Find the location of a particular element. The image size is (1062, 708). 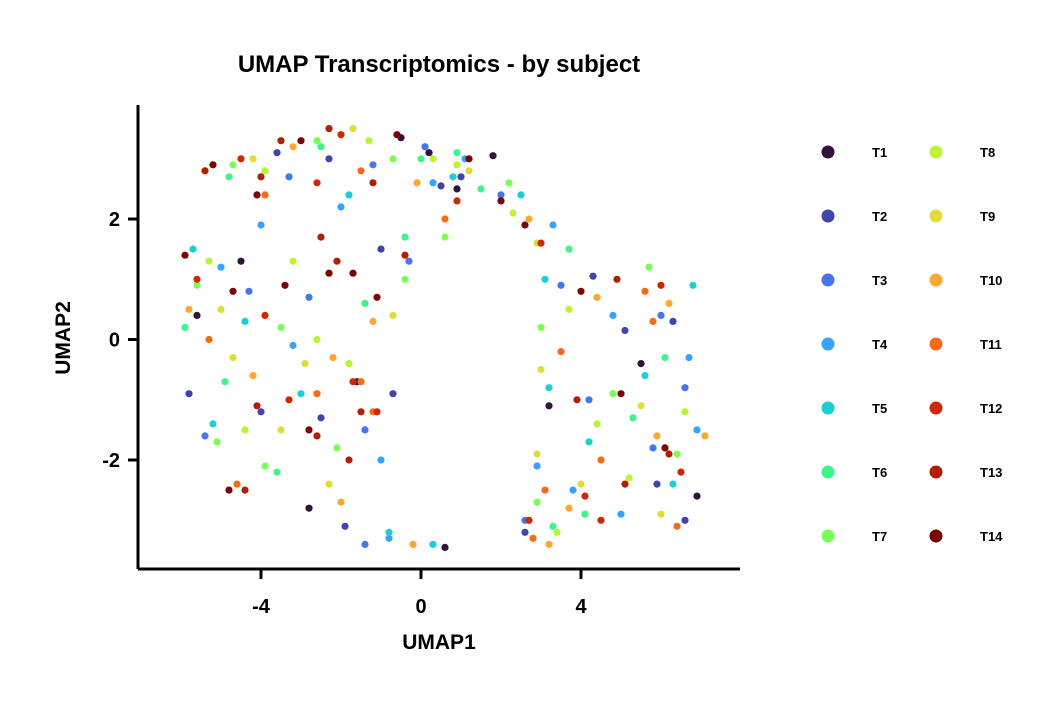

chart-title: UMAP Transcriptomics - by subject is located at coordinates (439, 64).